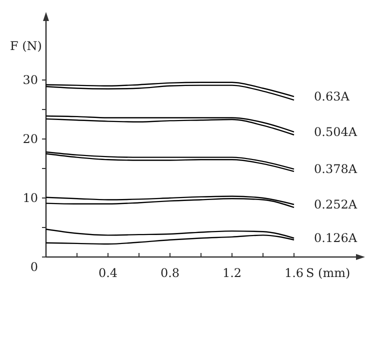 The image size is (376, 346). I want to click on x-axis-title: S (mm), so click(328, 273).